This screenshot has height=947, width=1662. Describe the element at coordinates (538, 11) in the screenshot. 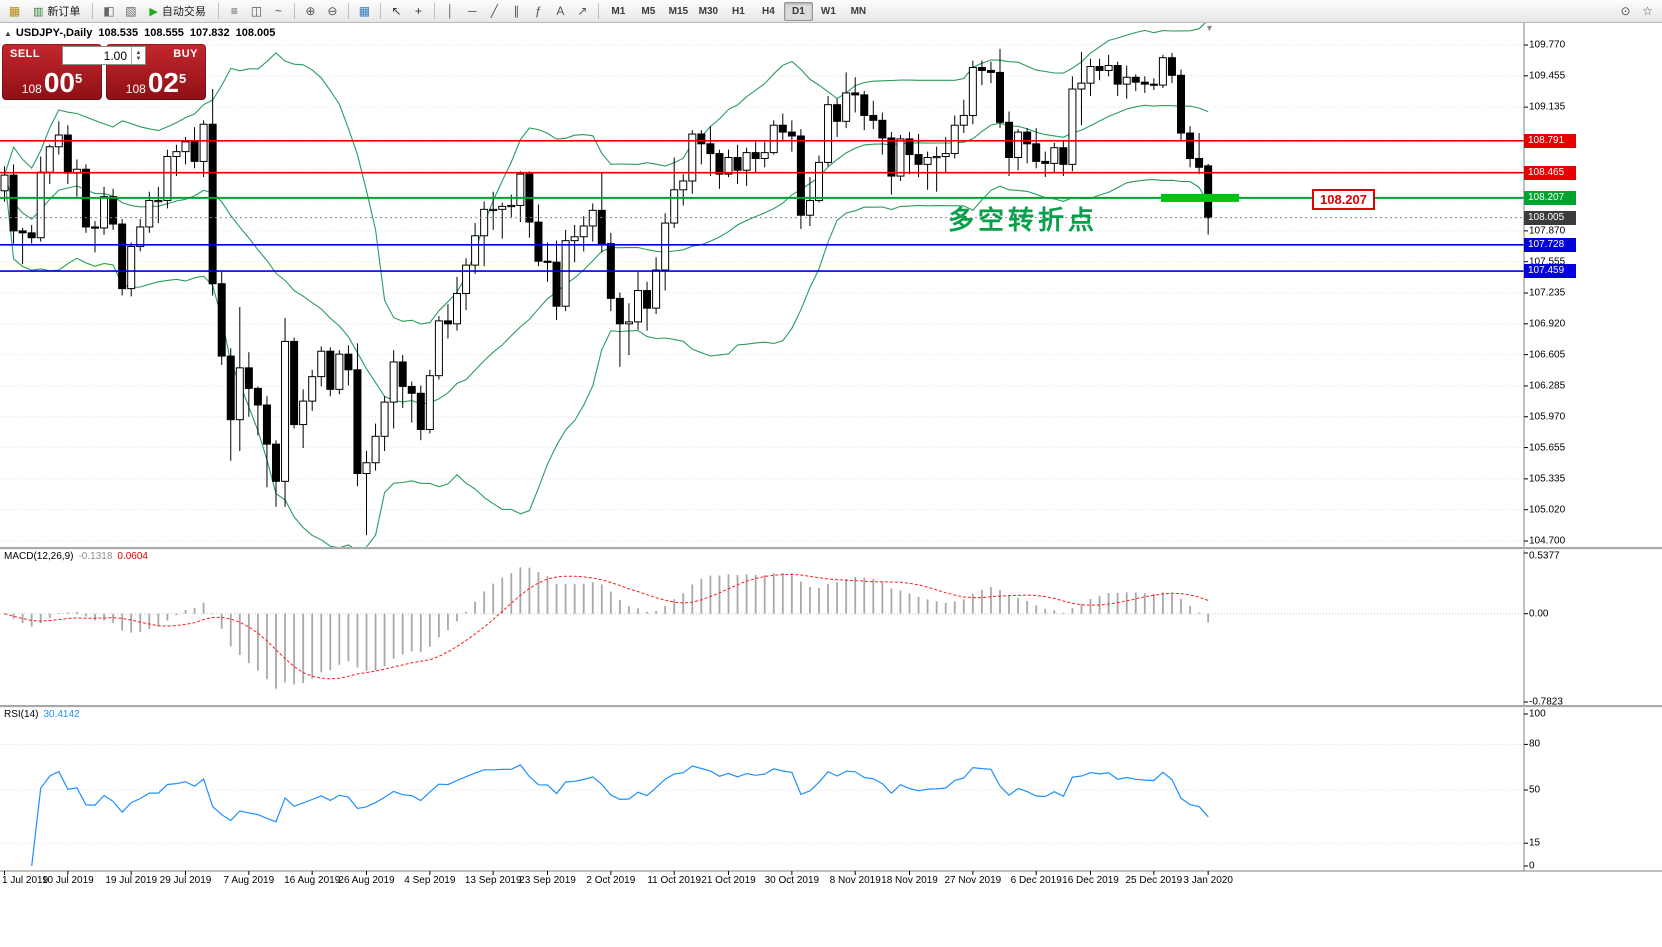

I see `fibonacci-icon: ƒ` at that location.